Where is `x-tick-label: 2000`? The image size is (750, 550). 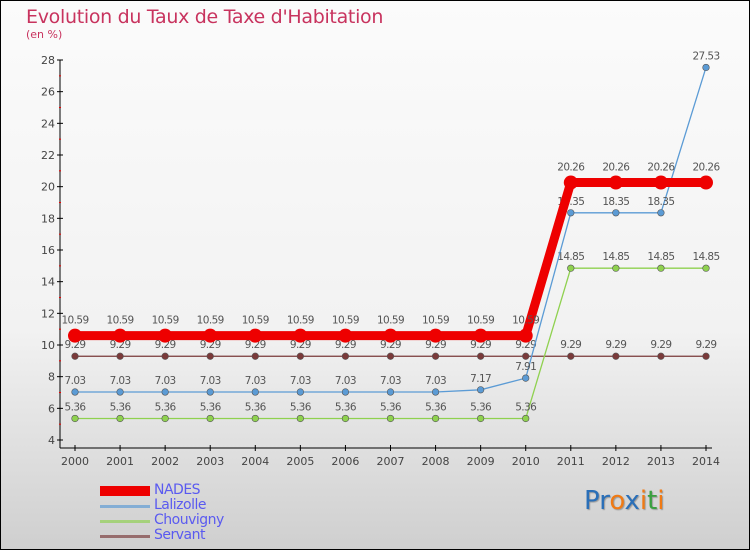 x-tick-label: 2000 is located at coordinates (75, 461).